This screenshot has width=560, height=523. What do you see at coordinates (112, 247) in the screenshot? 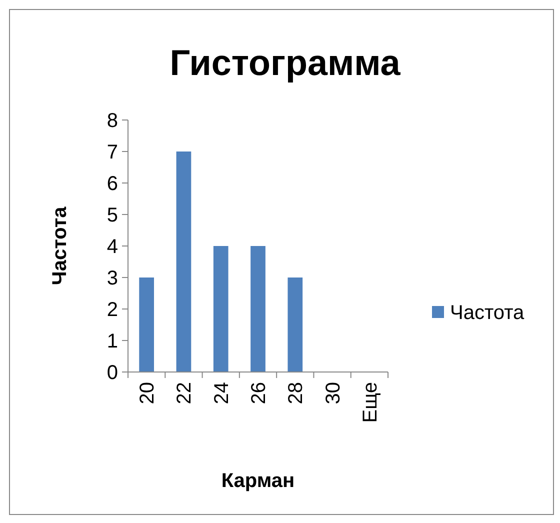
I see `y-tick-label: 4` at bounding box center [112, 247].